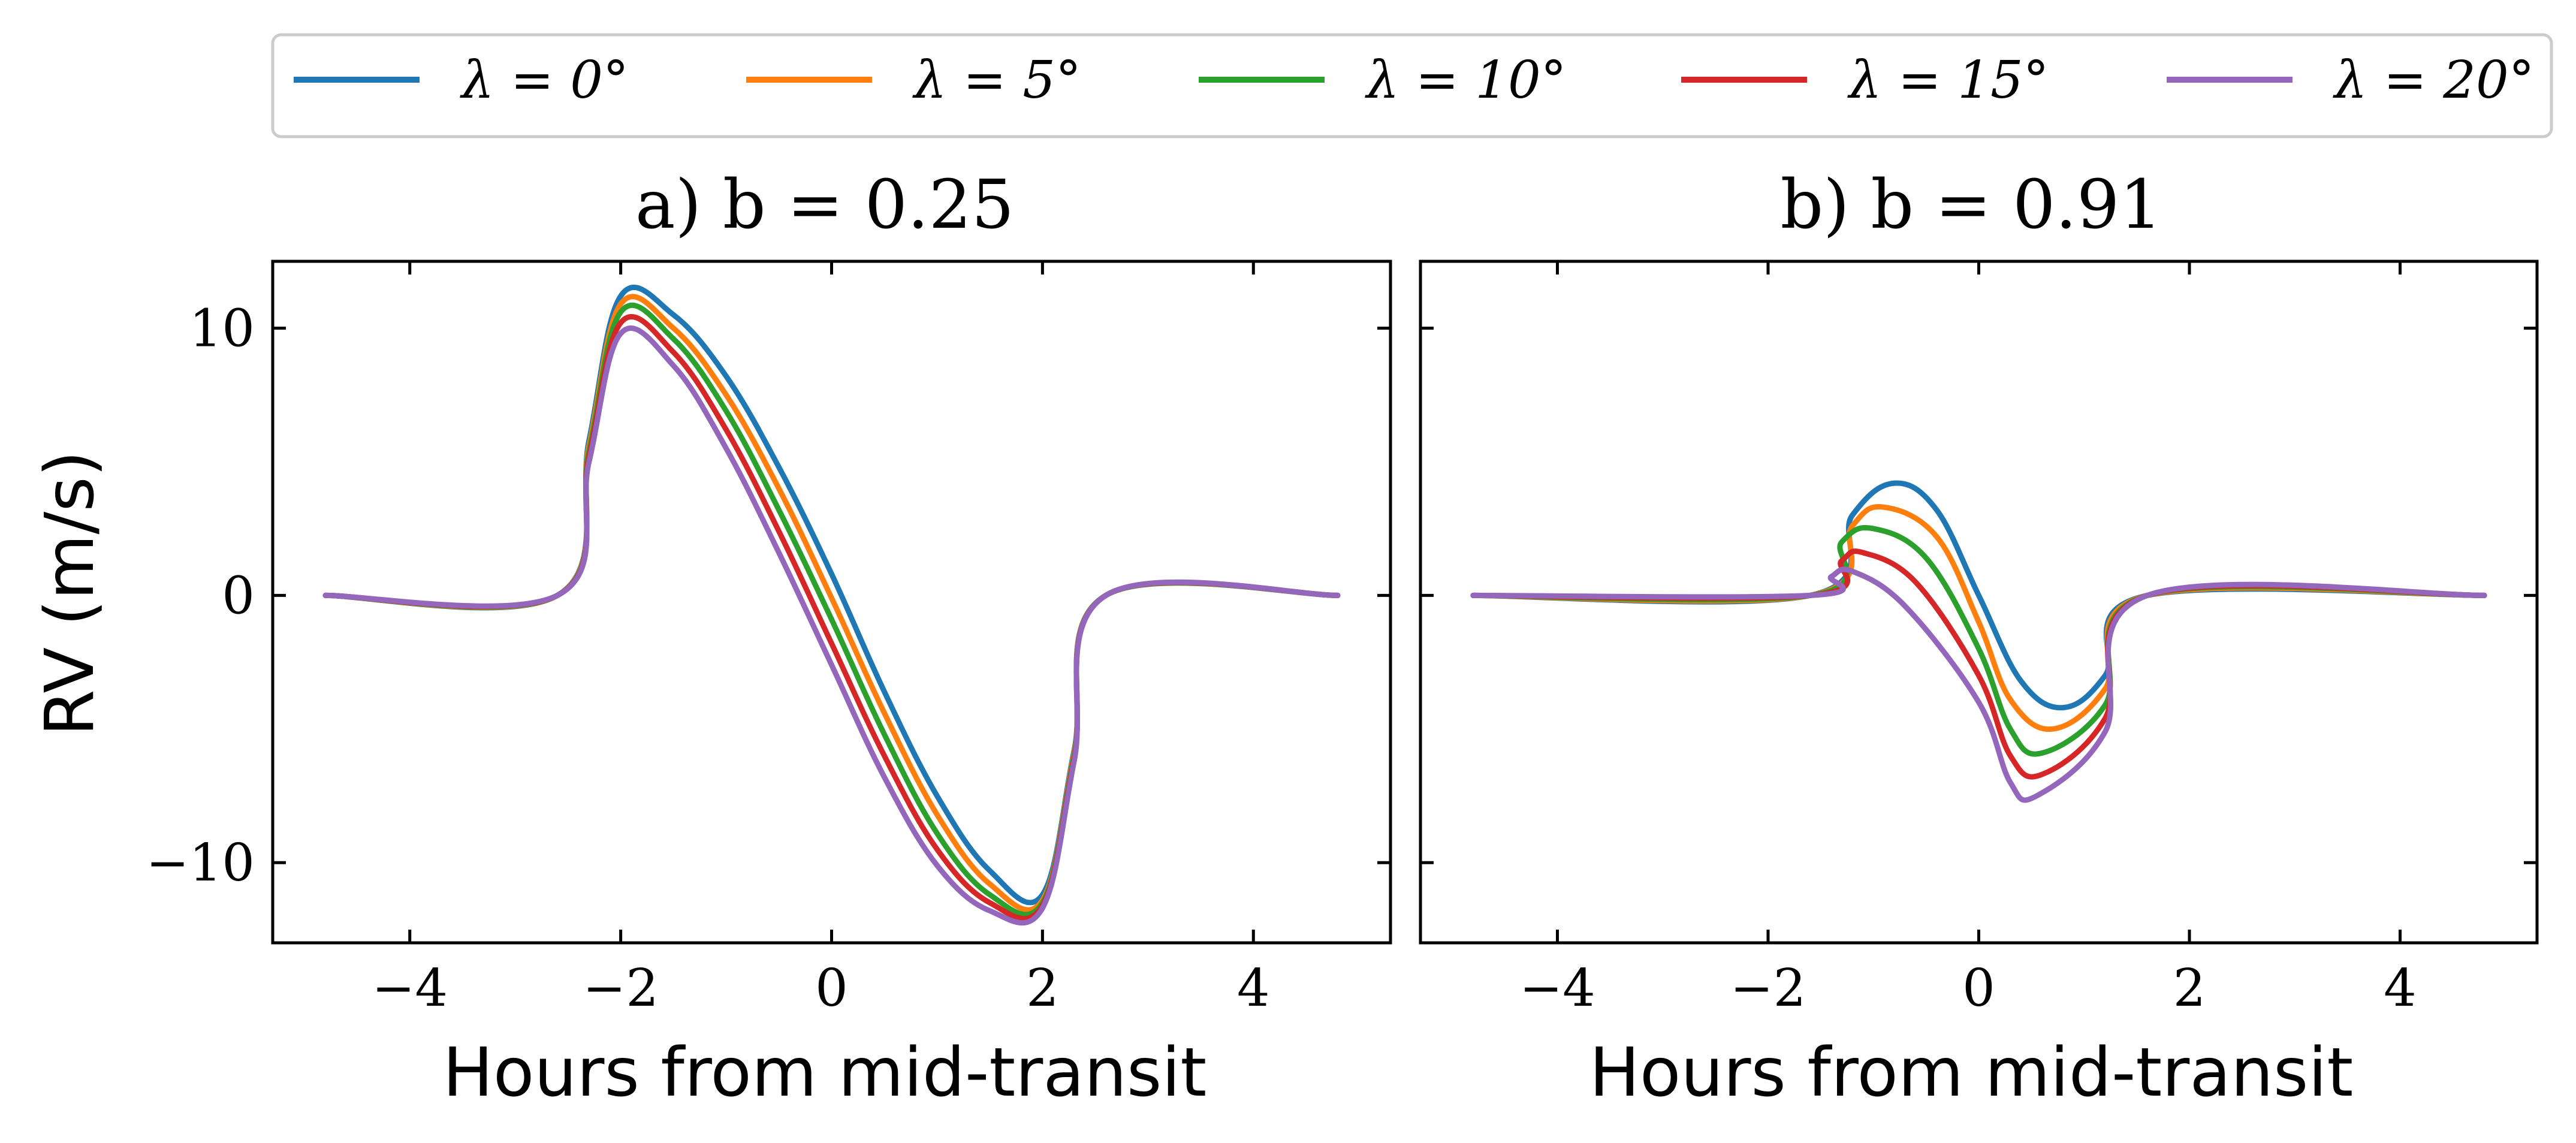 The height and width of the screenshot is (1143, 2576). Describe the element at coordinates (544, 80) in the screenshot. I see `legend-label-0: λ = 0°` at that location.